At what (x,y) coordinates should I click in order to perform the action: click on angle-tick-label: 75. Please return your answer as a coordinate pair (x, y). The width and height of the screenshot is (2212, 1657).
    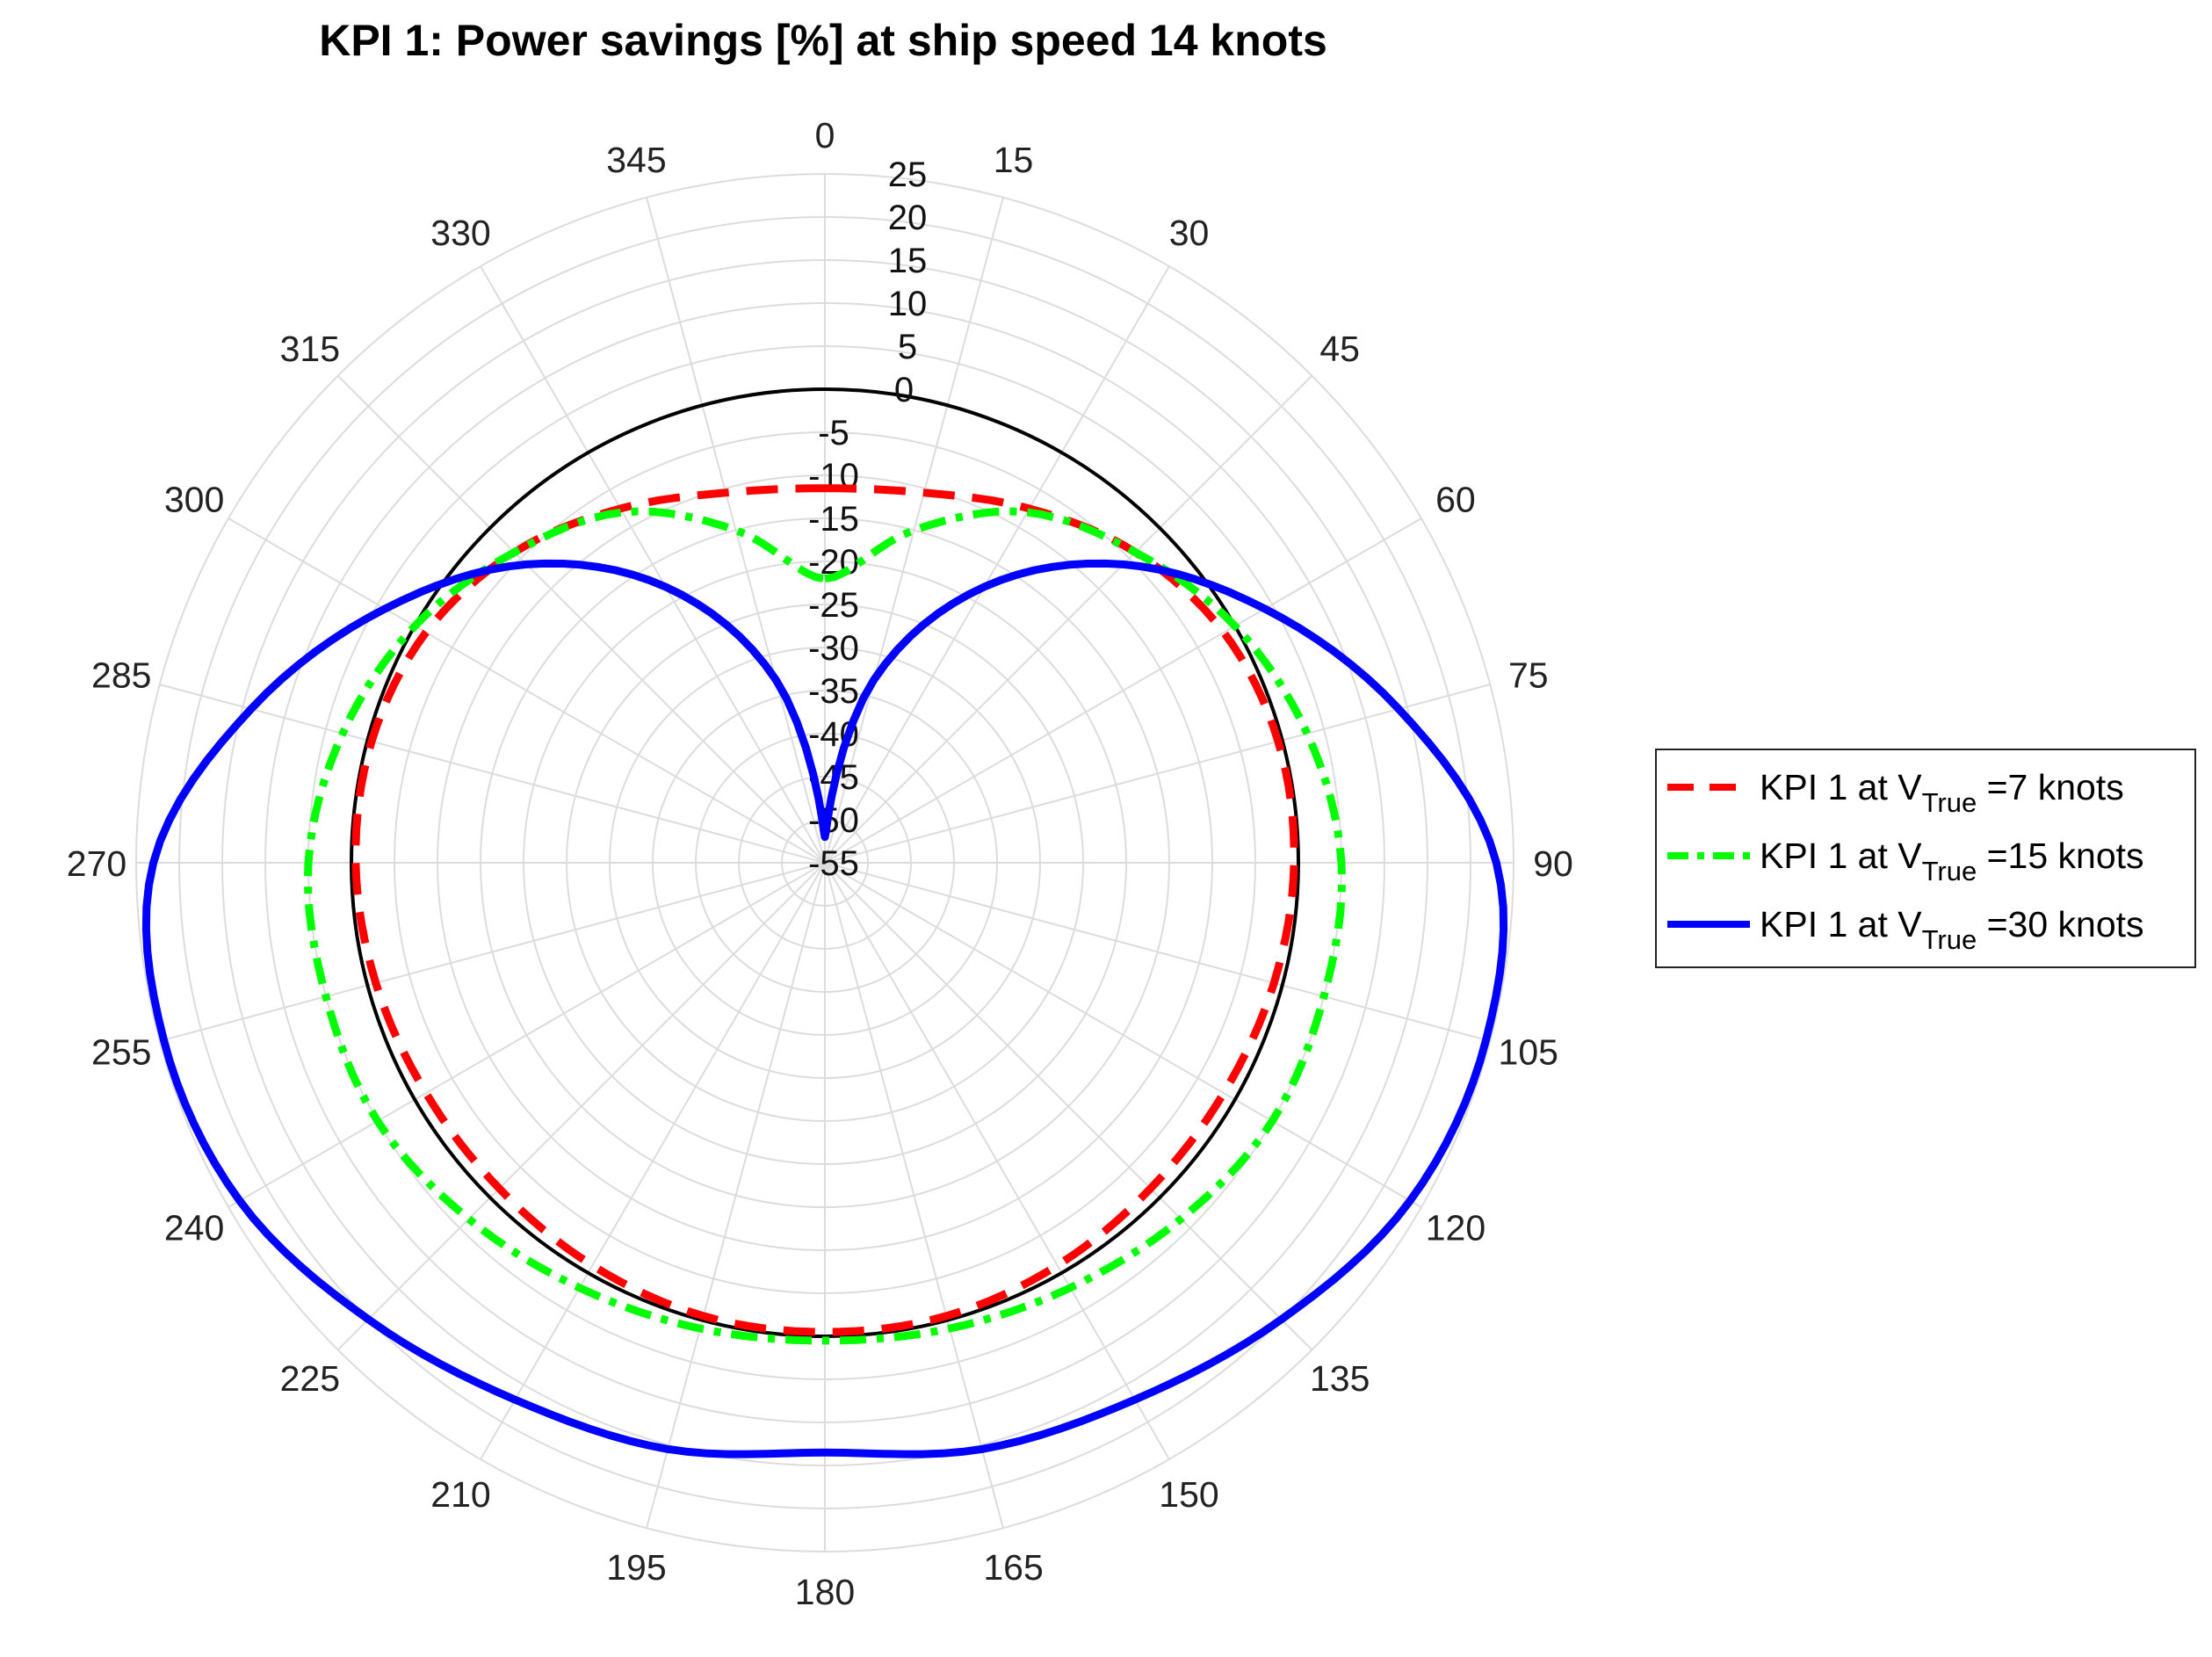
    Looking at the image, I should click on (1528, 675).